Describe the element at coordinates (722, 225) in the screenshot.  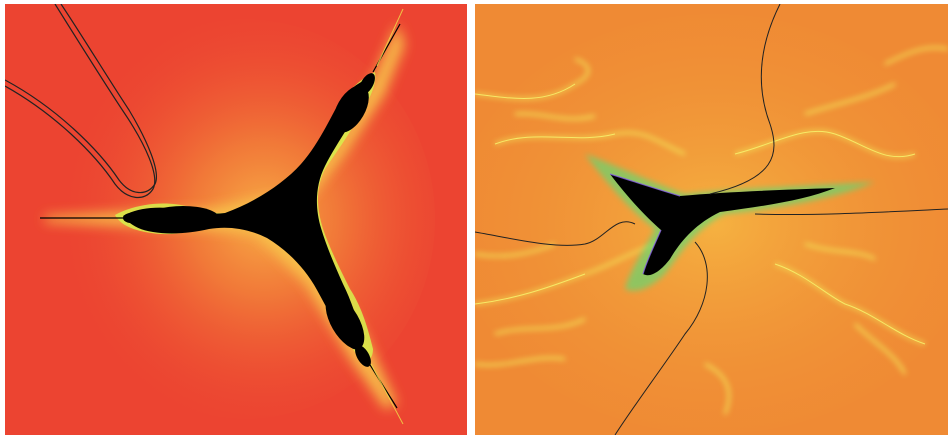
I see `right-set-body` at that location.